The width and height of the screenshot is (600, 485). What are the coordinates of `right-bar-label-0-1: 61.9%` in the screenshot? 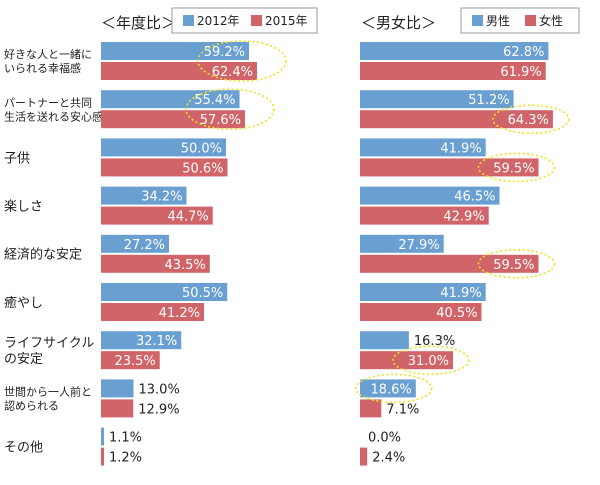 It's located at (520, 72).